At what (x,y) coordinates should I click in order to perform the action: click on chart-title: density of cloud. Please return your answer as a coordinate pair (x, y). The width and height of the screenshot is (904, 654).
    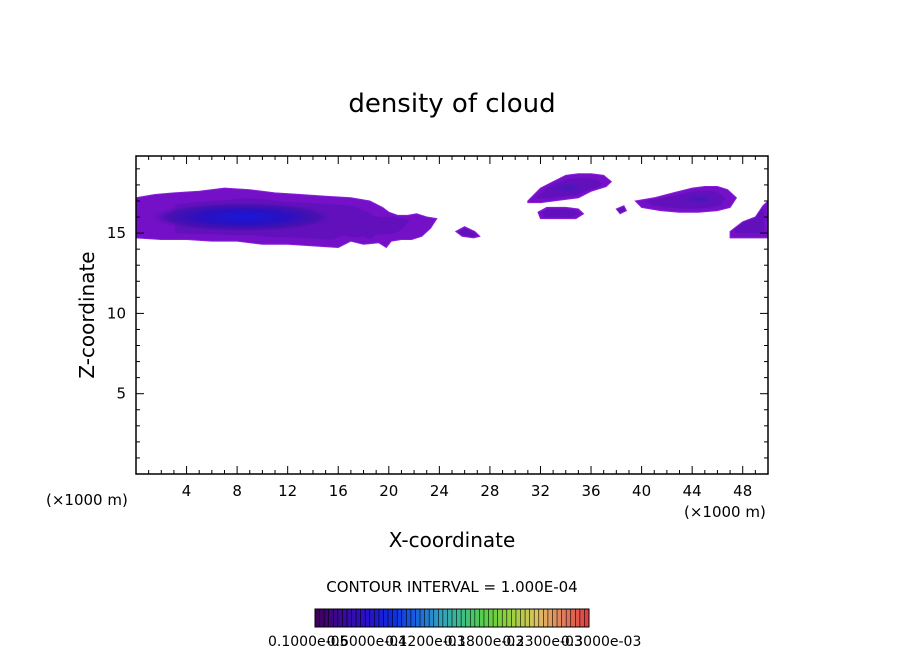
    Looking at the image, I should click on (451, 104).